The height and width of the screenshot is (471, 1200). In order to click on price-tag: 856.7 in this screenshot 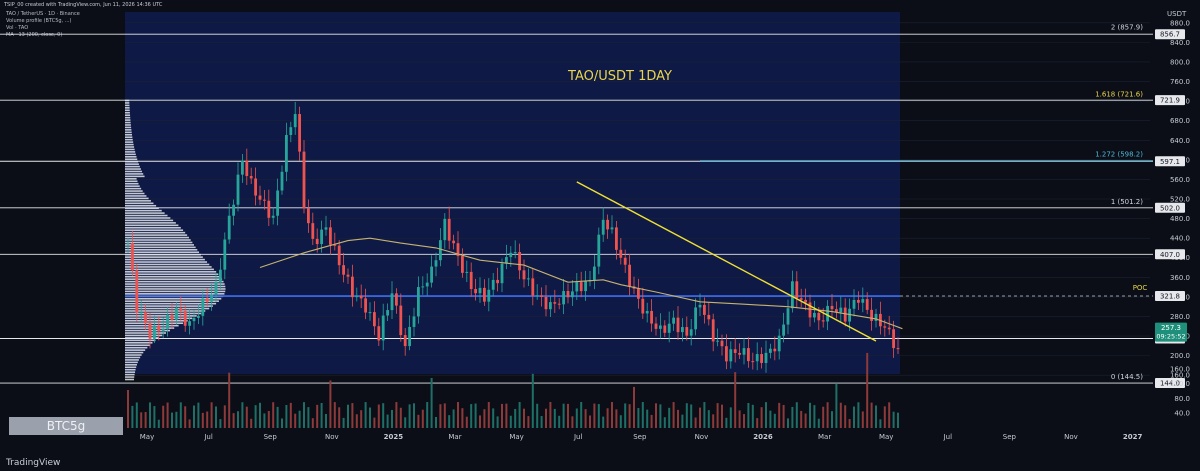, I will do `click(1170, 35)`.